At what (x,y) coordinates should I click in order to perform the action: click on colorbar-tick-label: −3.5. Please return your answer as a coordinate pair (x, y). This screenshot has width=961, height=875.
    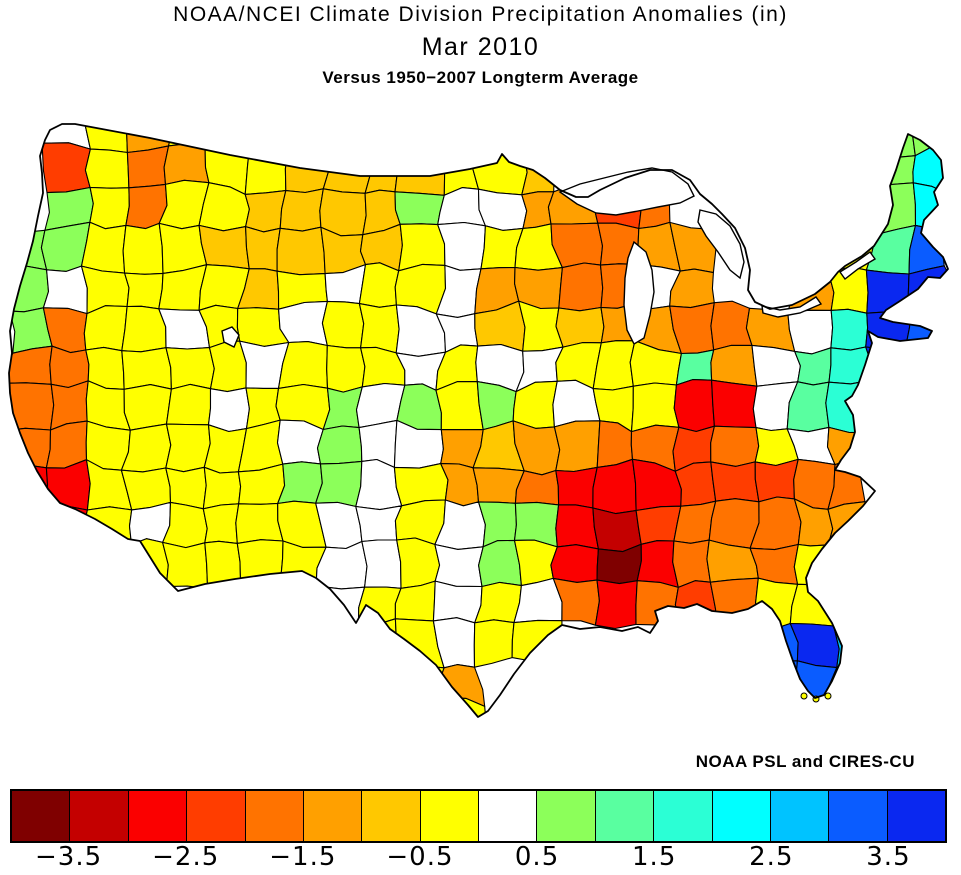
    Looking at the image, I should click on (68, 857).